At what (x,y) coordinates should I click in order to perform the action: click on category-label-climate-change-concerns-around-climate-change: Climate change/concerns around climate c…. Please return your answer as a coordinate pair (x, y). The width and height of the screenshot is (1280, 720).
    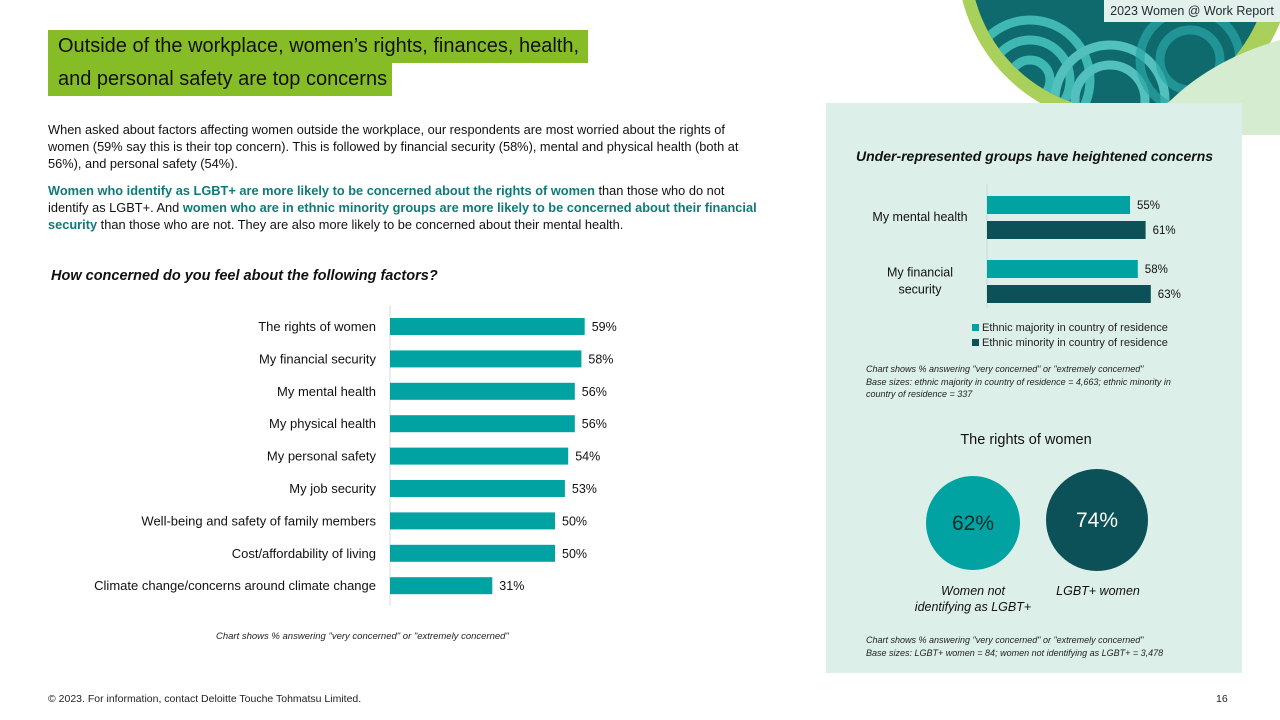
    Looking at the image, I should click on (235, 585).